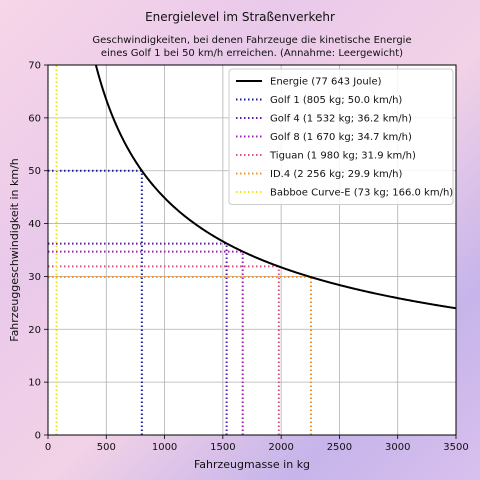  What do you see at coordinates (34, 330) in the screenshot?
I see `y-tick-label: 20` at bounding box center [34, 330].